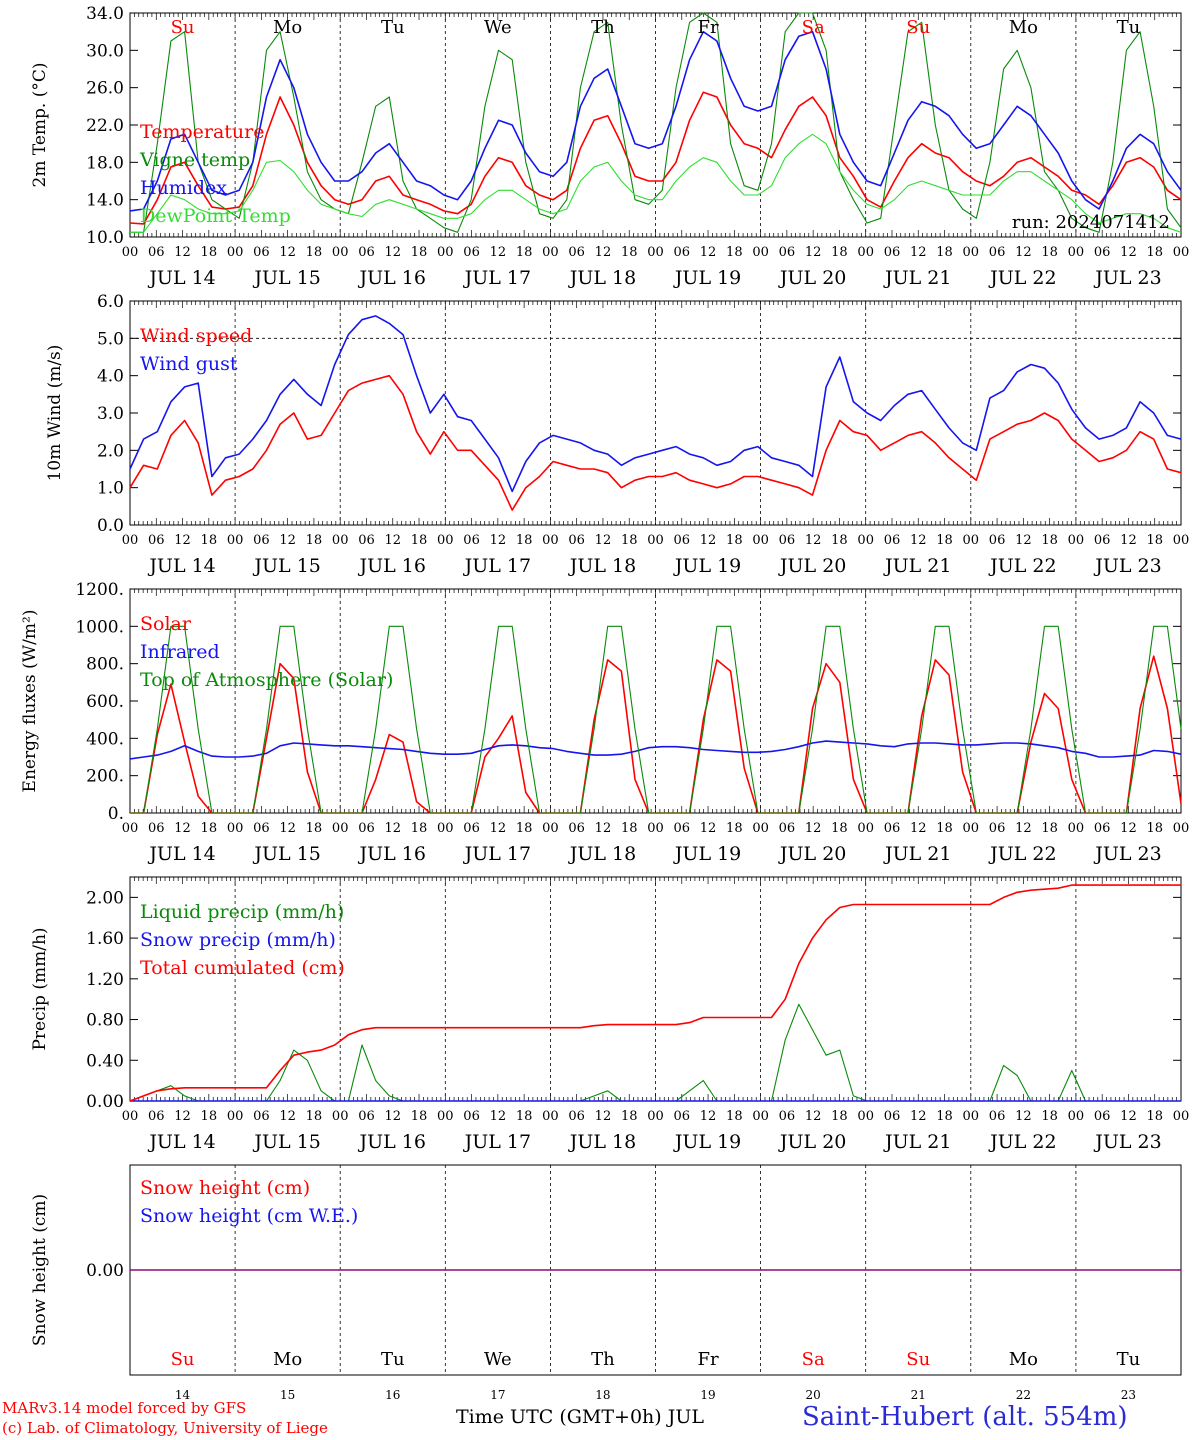 The height and width of the screenshot is (1440, 1194). I want to click on y-tick-label: 10.0, so click(105, 238).